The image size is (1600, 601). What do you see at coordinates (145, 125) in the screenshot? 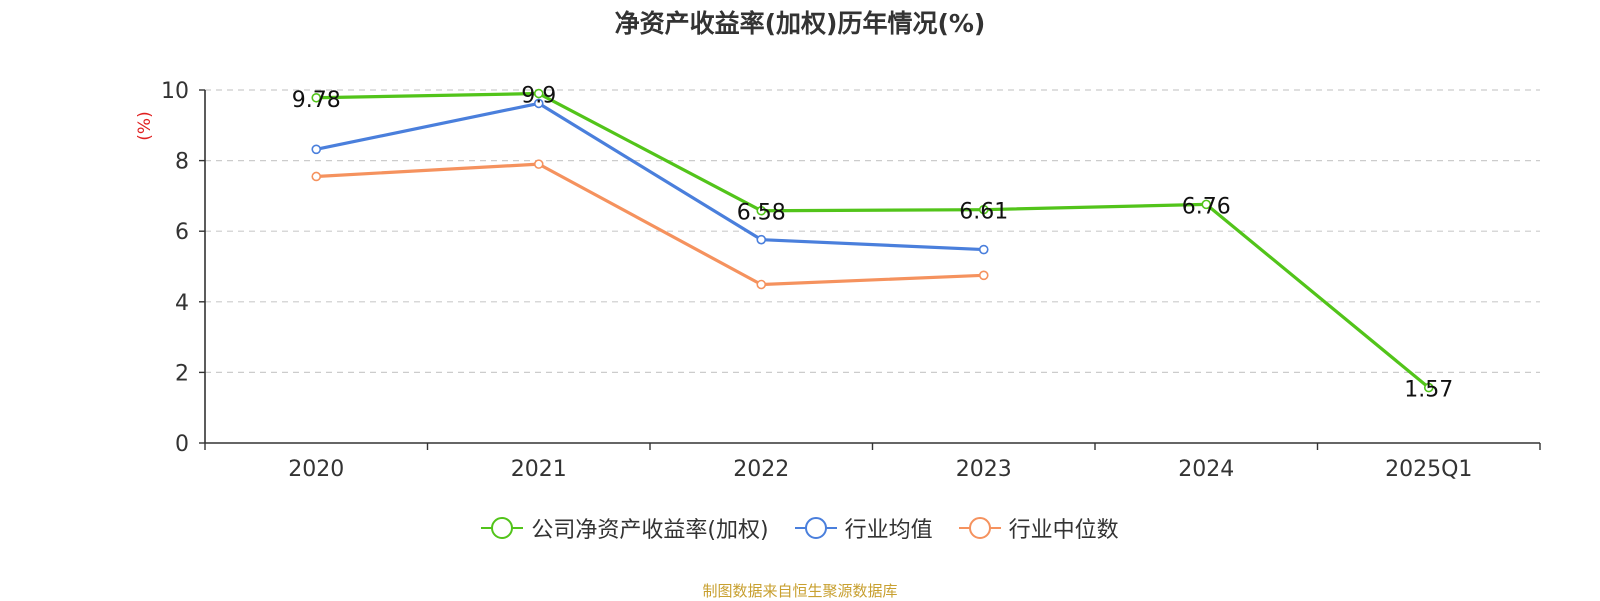
I see `y-axis-label: (%)` at bounding box center [145, 125].